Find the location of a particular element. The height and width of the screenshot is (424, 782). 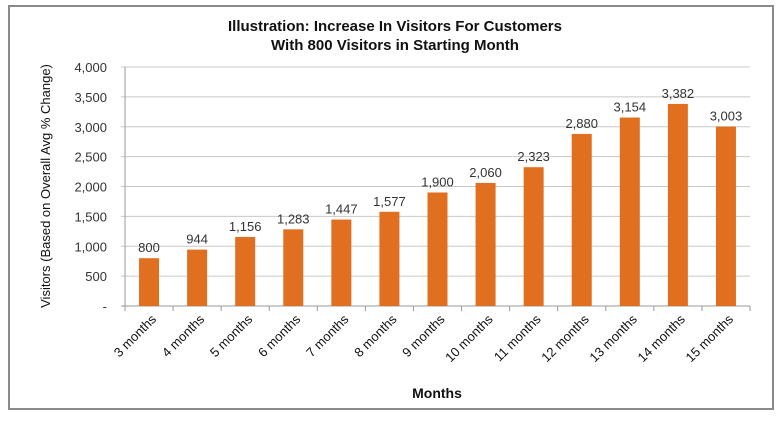

data-label: 1,577 is located at coordinates (389, 201).